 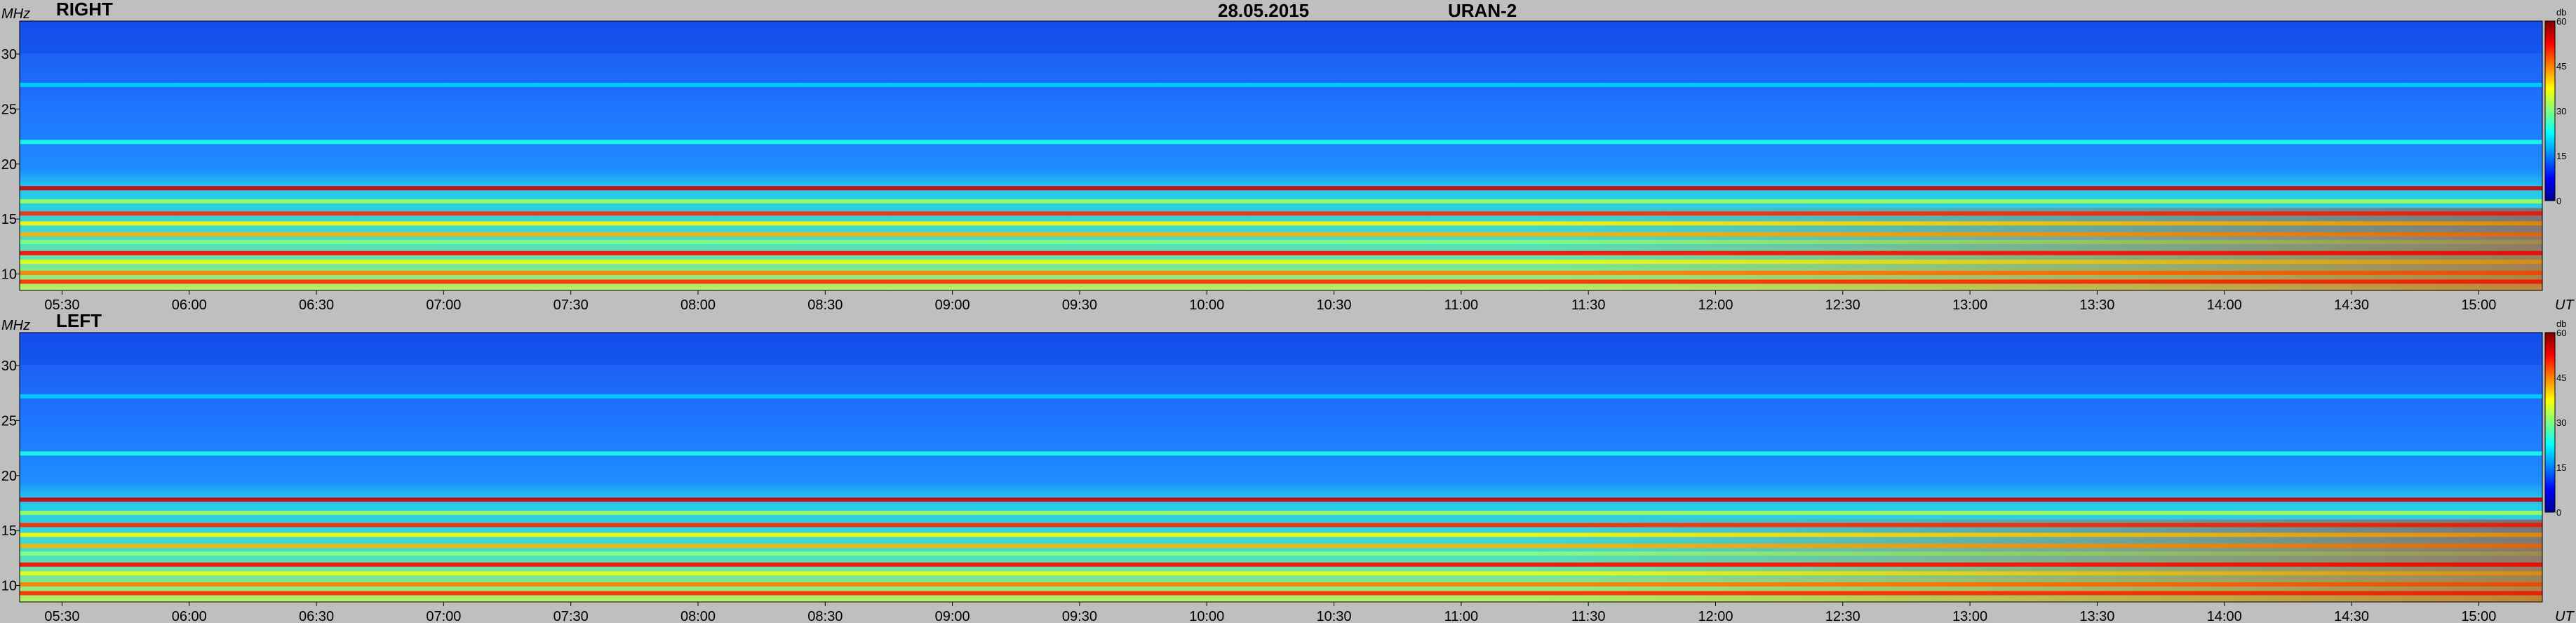 What do you see at coordinates (1264, 10) in the screenshot?
I see `chart-title: 28.05.2015` at bounding box center [1264, 10].